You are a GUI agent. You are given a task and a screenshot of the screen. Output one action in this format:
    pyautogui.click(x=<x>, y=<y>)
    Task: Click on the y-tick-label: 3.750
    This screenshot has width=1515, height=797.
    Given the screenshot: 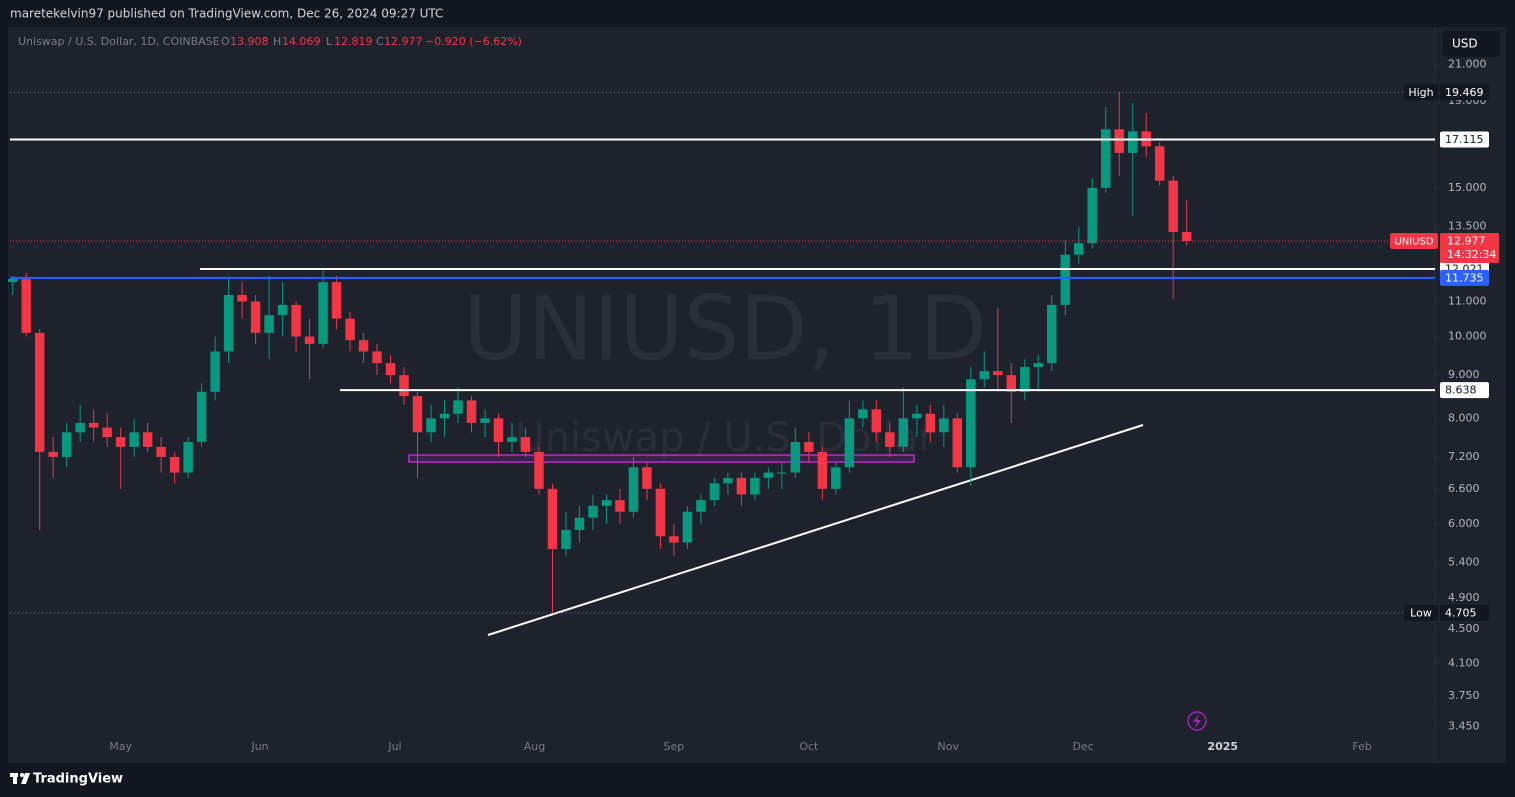 What is the action you would take?
    pyautogui.click(x=1464, y=695)
    